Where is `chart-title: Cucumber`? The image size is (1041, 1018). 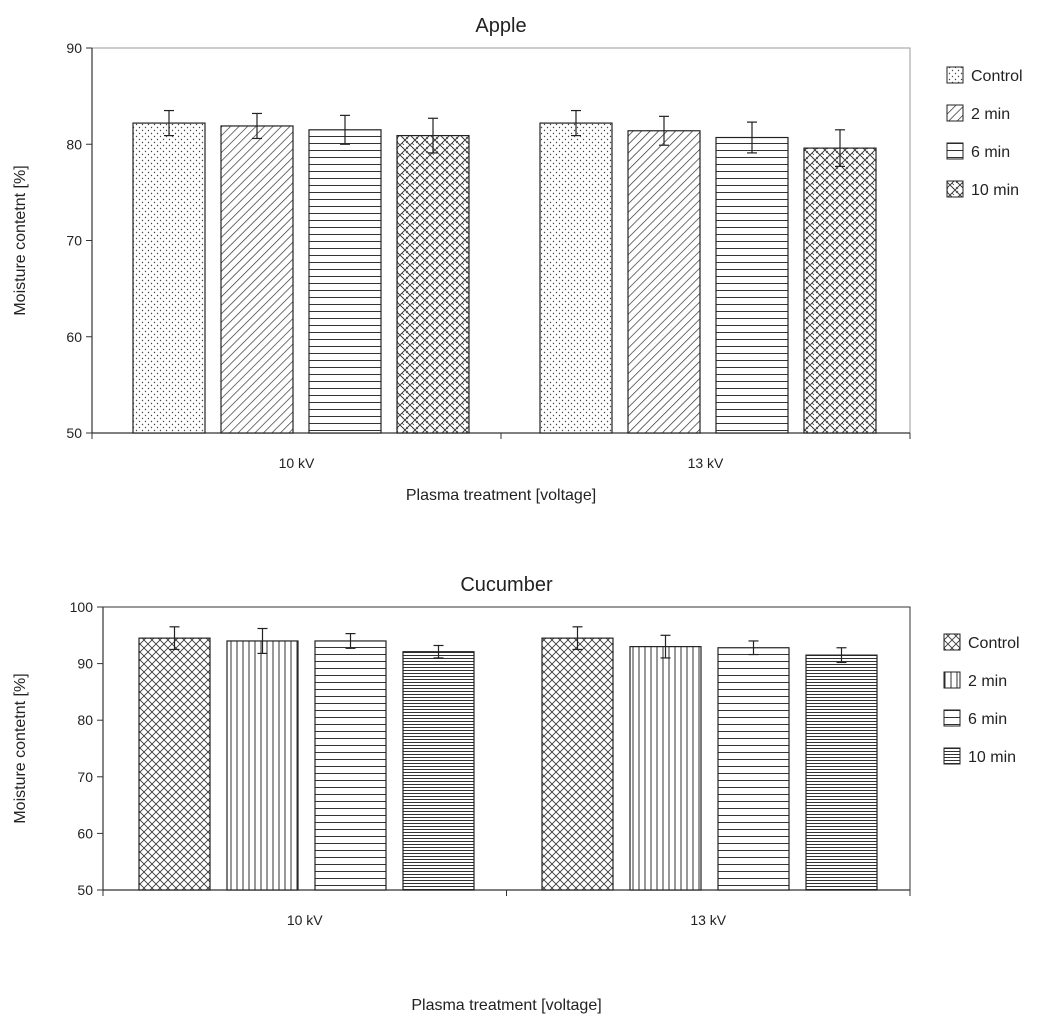
chart-title: Cucumber is located at coordinates (506, 585).